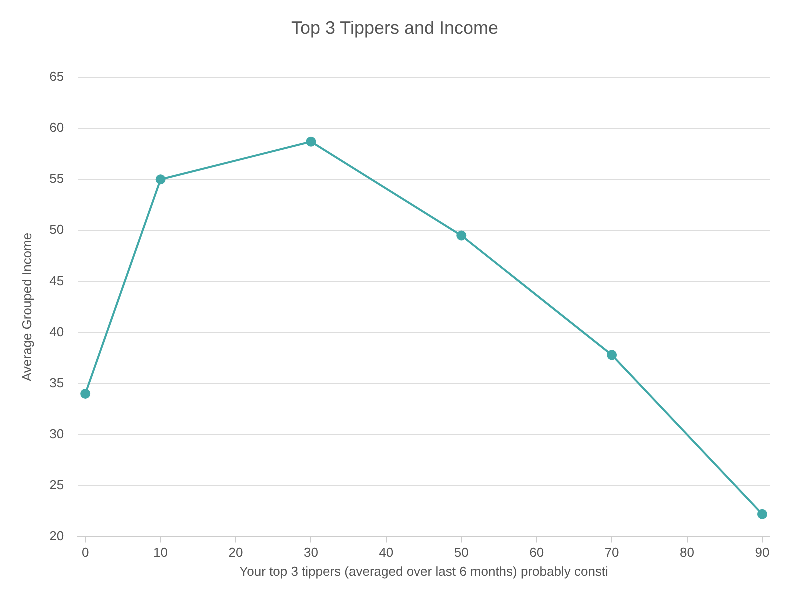 The height and width of the screenshot is (600, 800). I want to click on y-tick-label: 55, so click(57, 178).